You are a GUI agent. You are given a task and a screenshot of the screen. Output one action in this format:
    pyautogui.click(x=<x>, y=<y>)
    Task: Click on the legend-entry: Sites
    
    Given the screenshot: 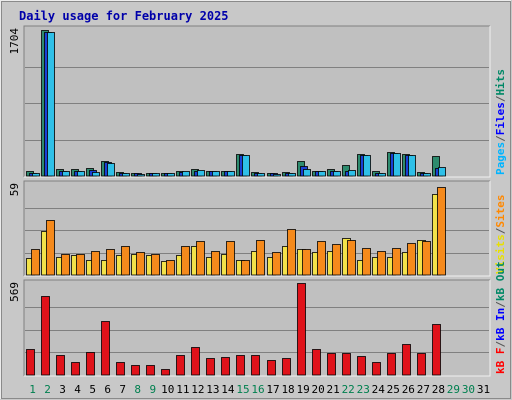 What is the action you would take?
    pyautogui.click(x=500, y=211)
    